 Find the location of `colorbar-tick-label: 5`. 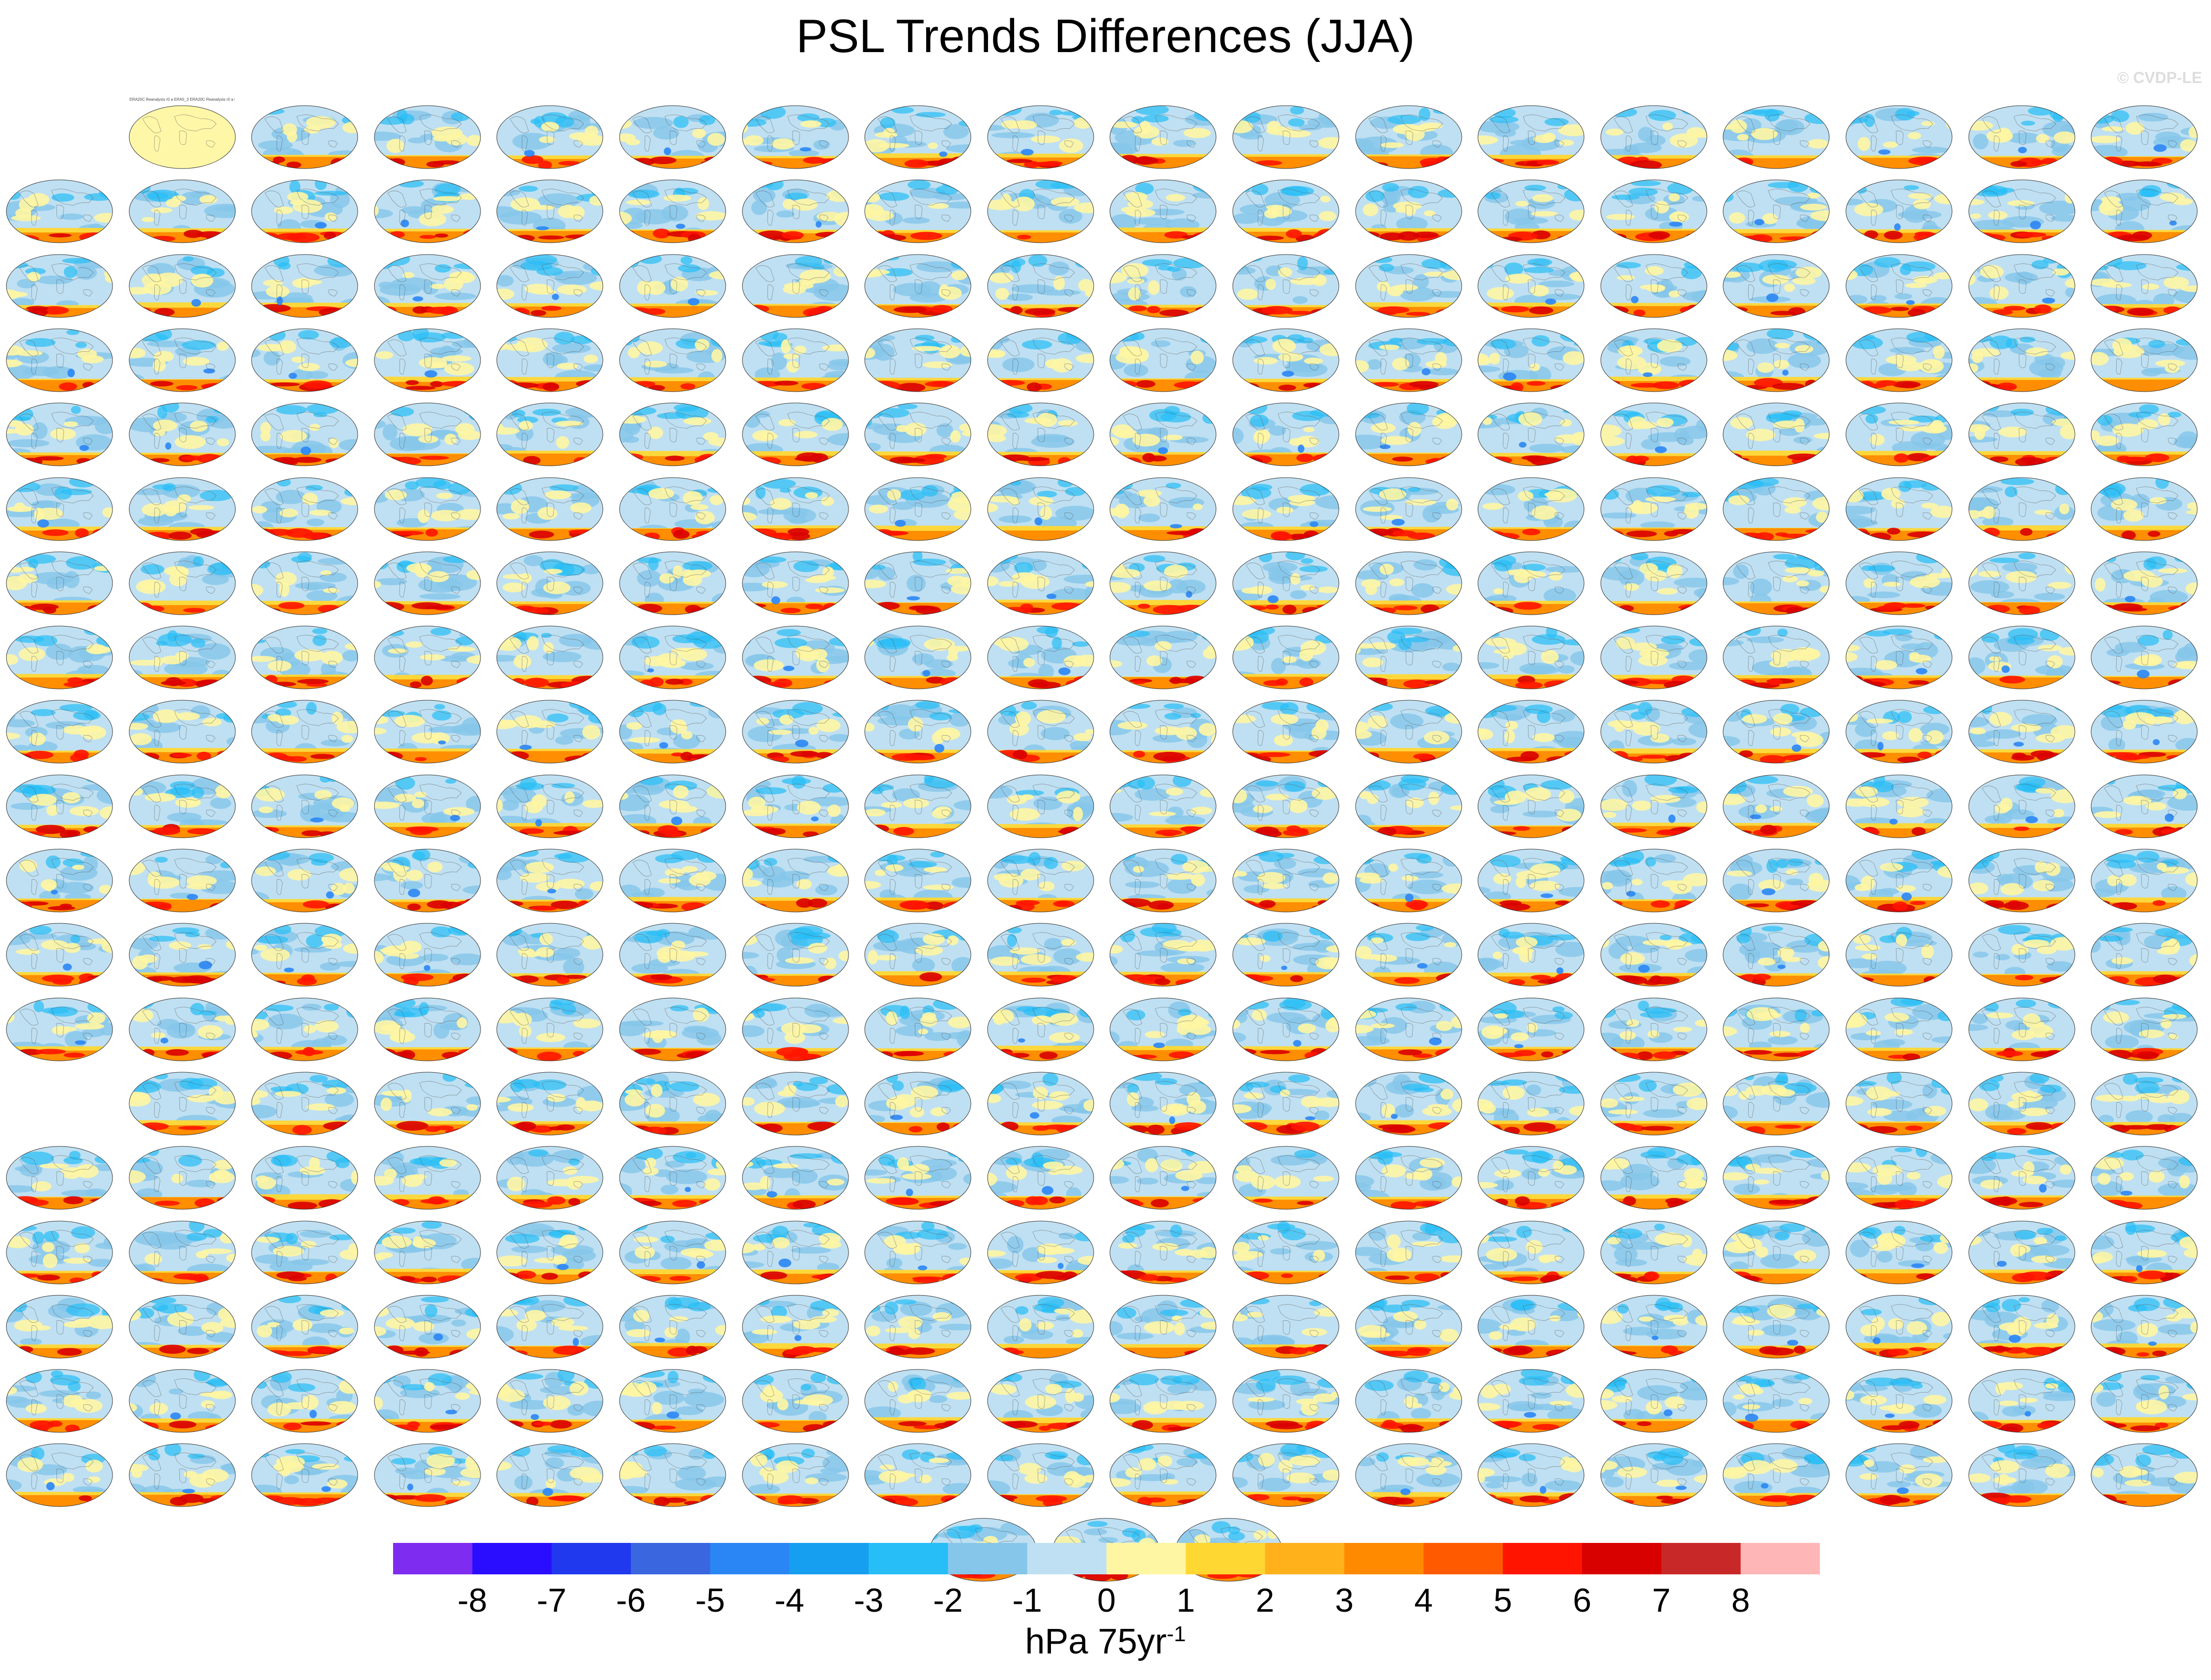

colorbar-tick-label: 5 is located at coordinates (1503, 1600).